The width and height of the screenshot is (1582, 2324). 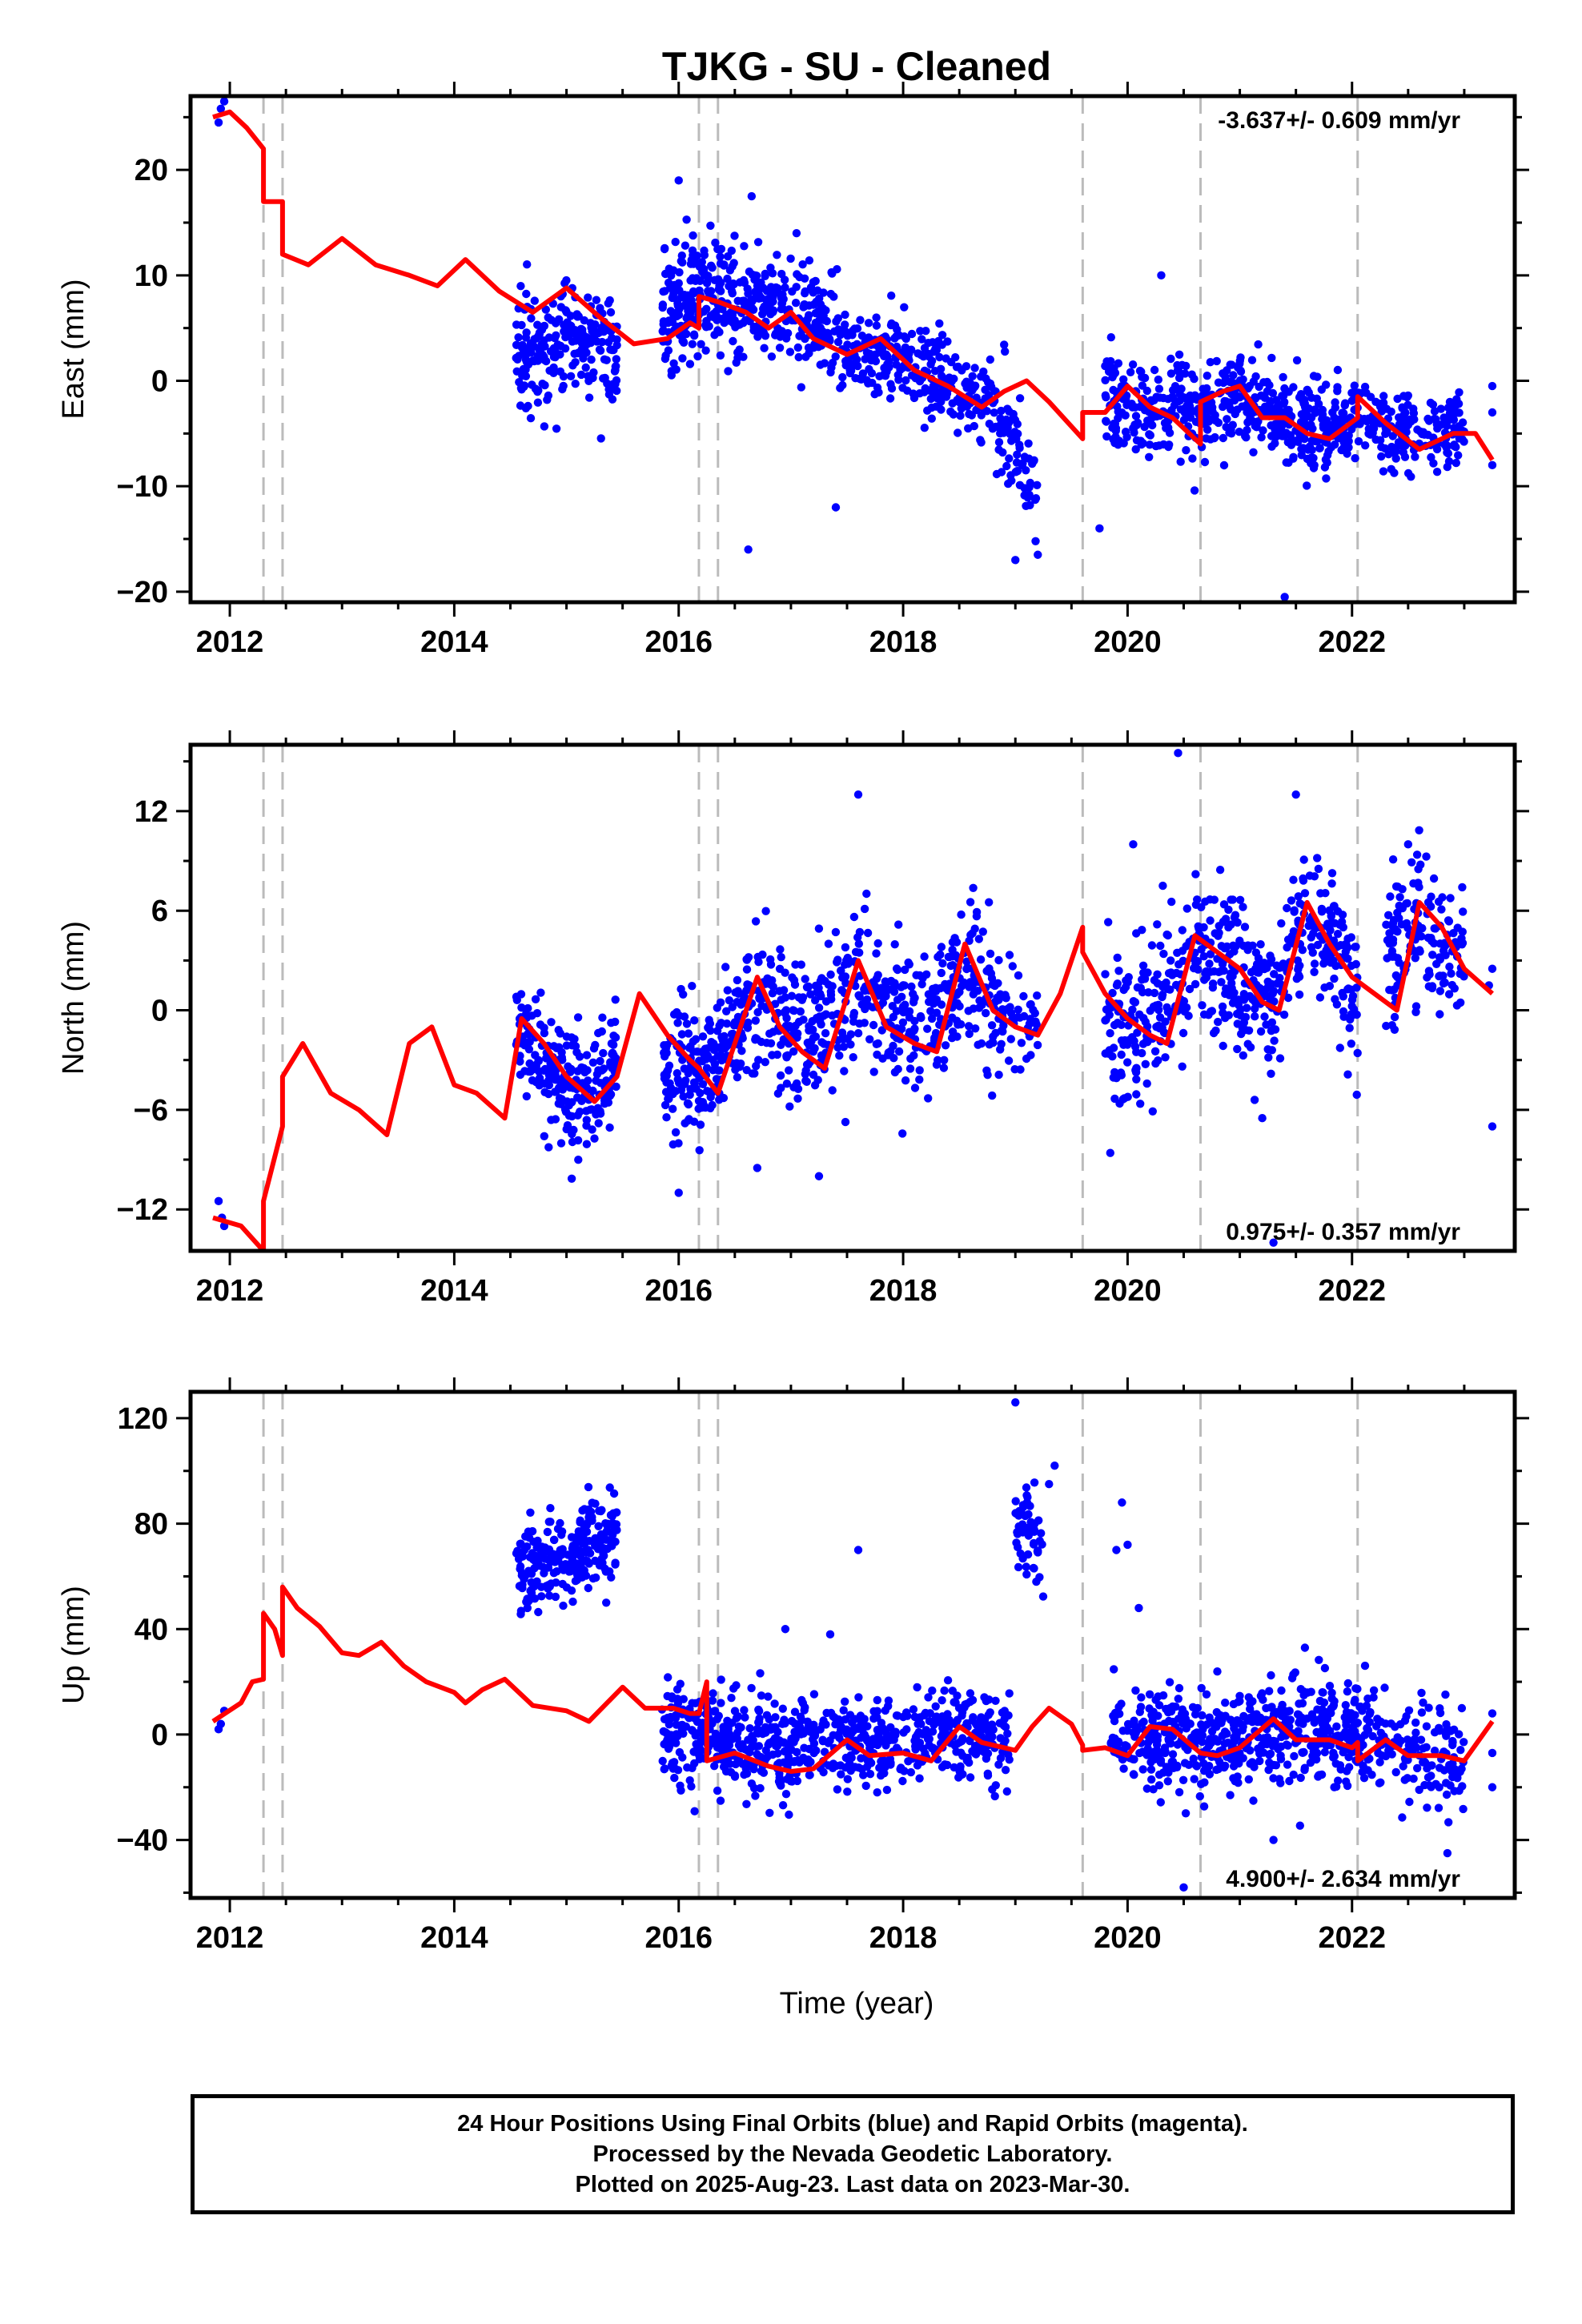 I want to click on x-tick-label: 2012, so click(x=230, y=642).